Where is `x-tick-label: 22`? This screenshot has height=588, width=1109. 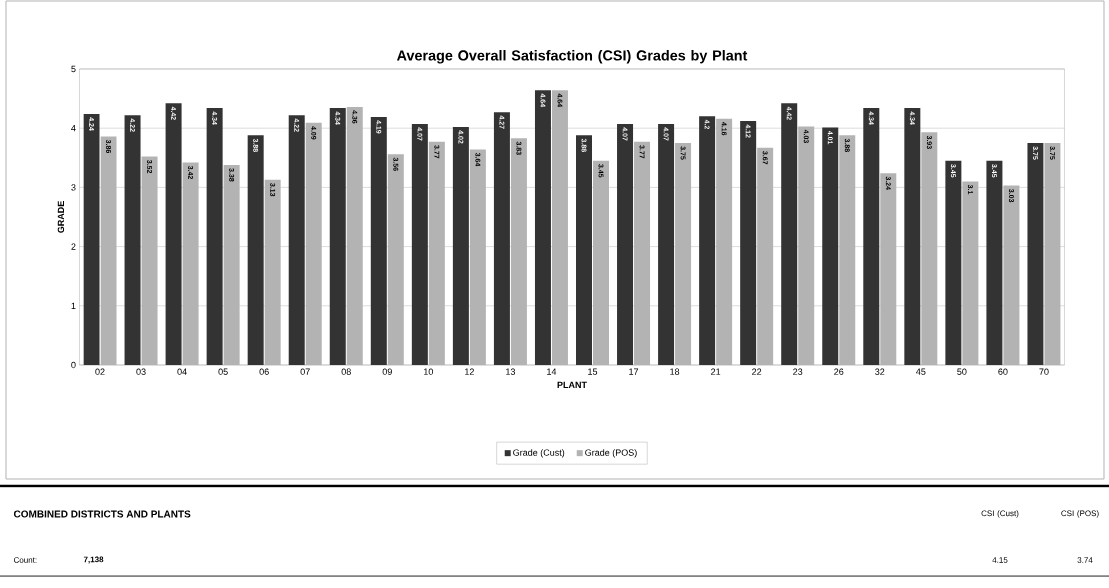
x-tick-label: 22 is located at coordinates (757, 371).